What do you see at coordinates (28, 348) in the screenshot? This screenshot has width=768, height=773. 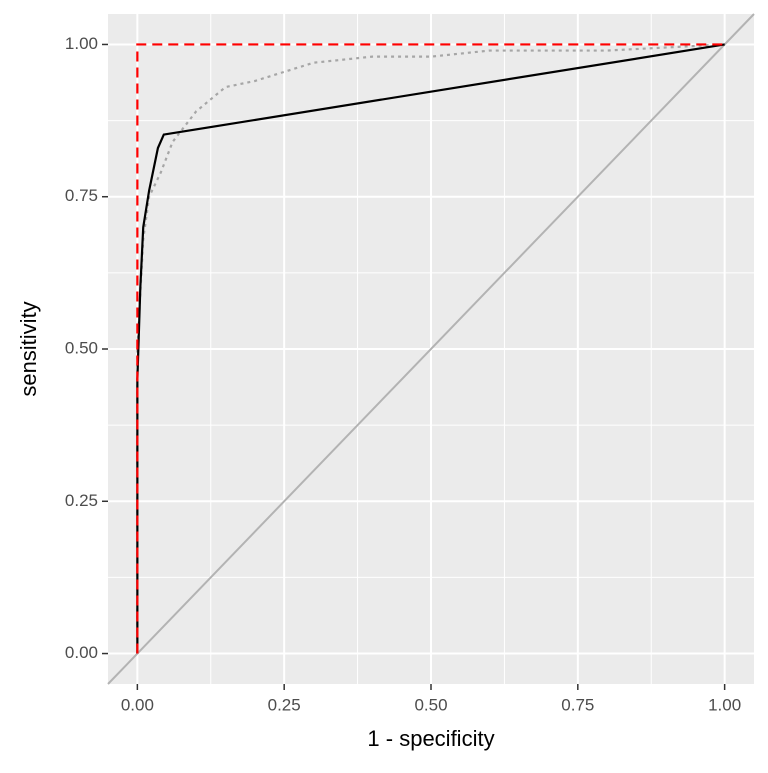 I see `y-axis-title: sensitivity` at bounding box center [28, 348].